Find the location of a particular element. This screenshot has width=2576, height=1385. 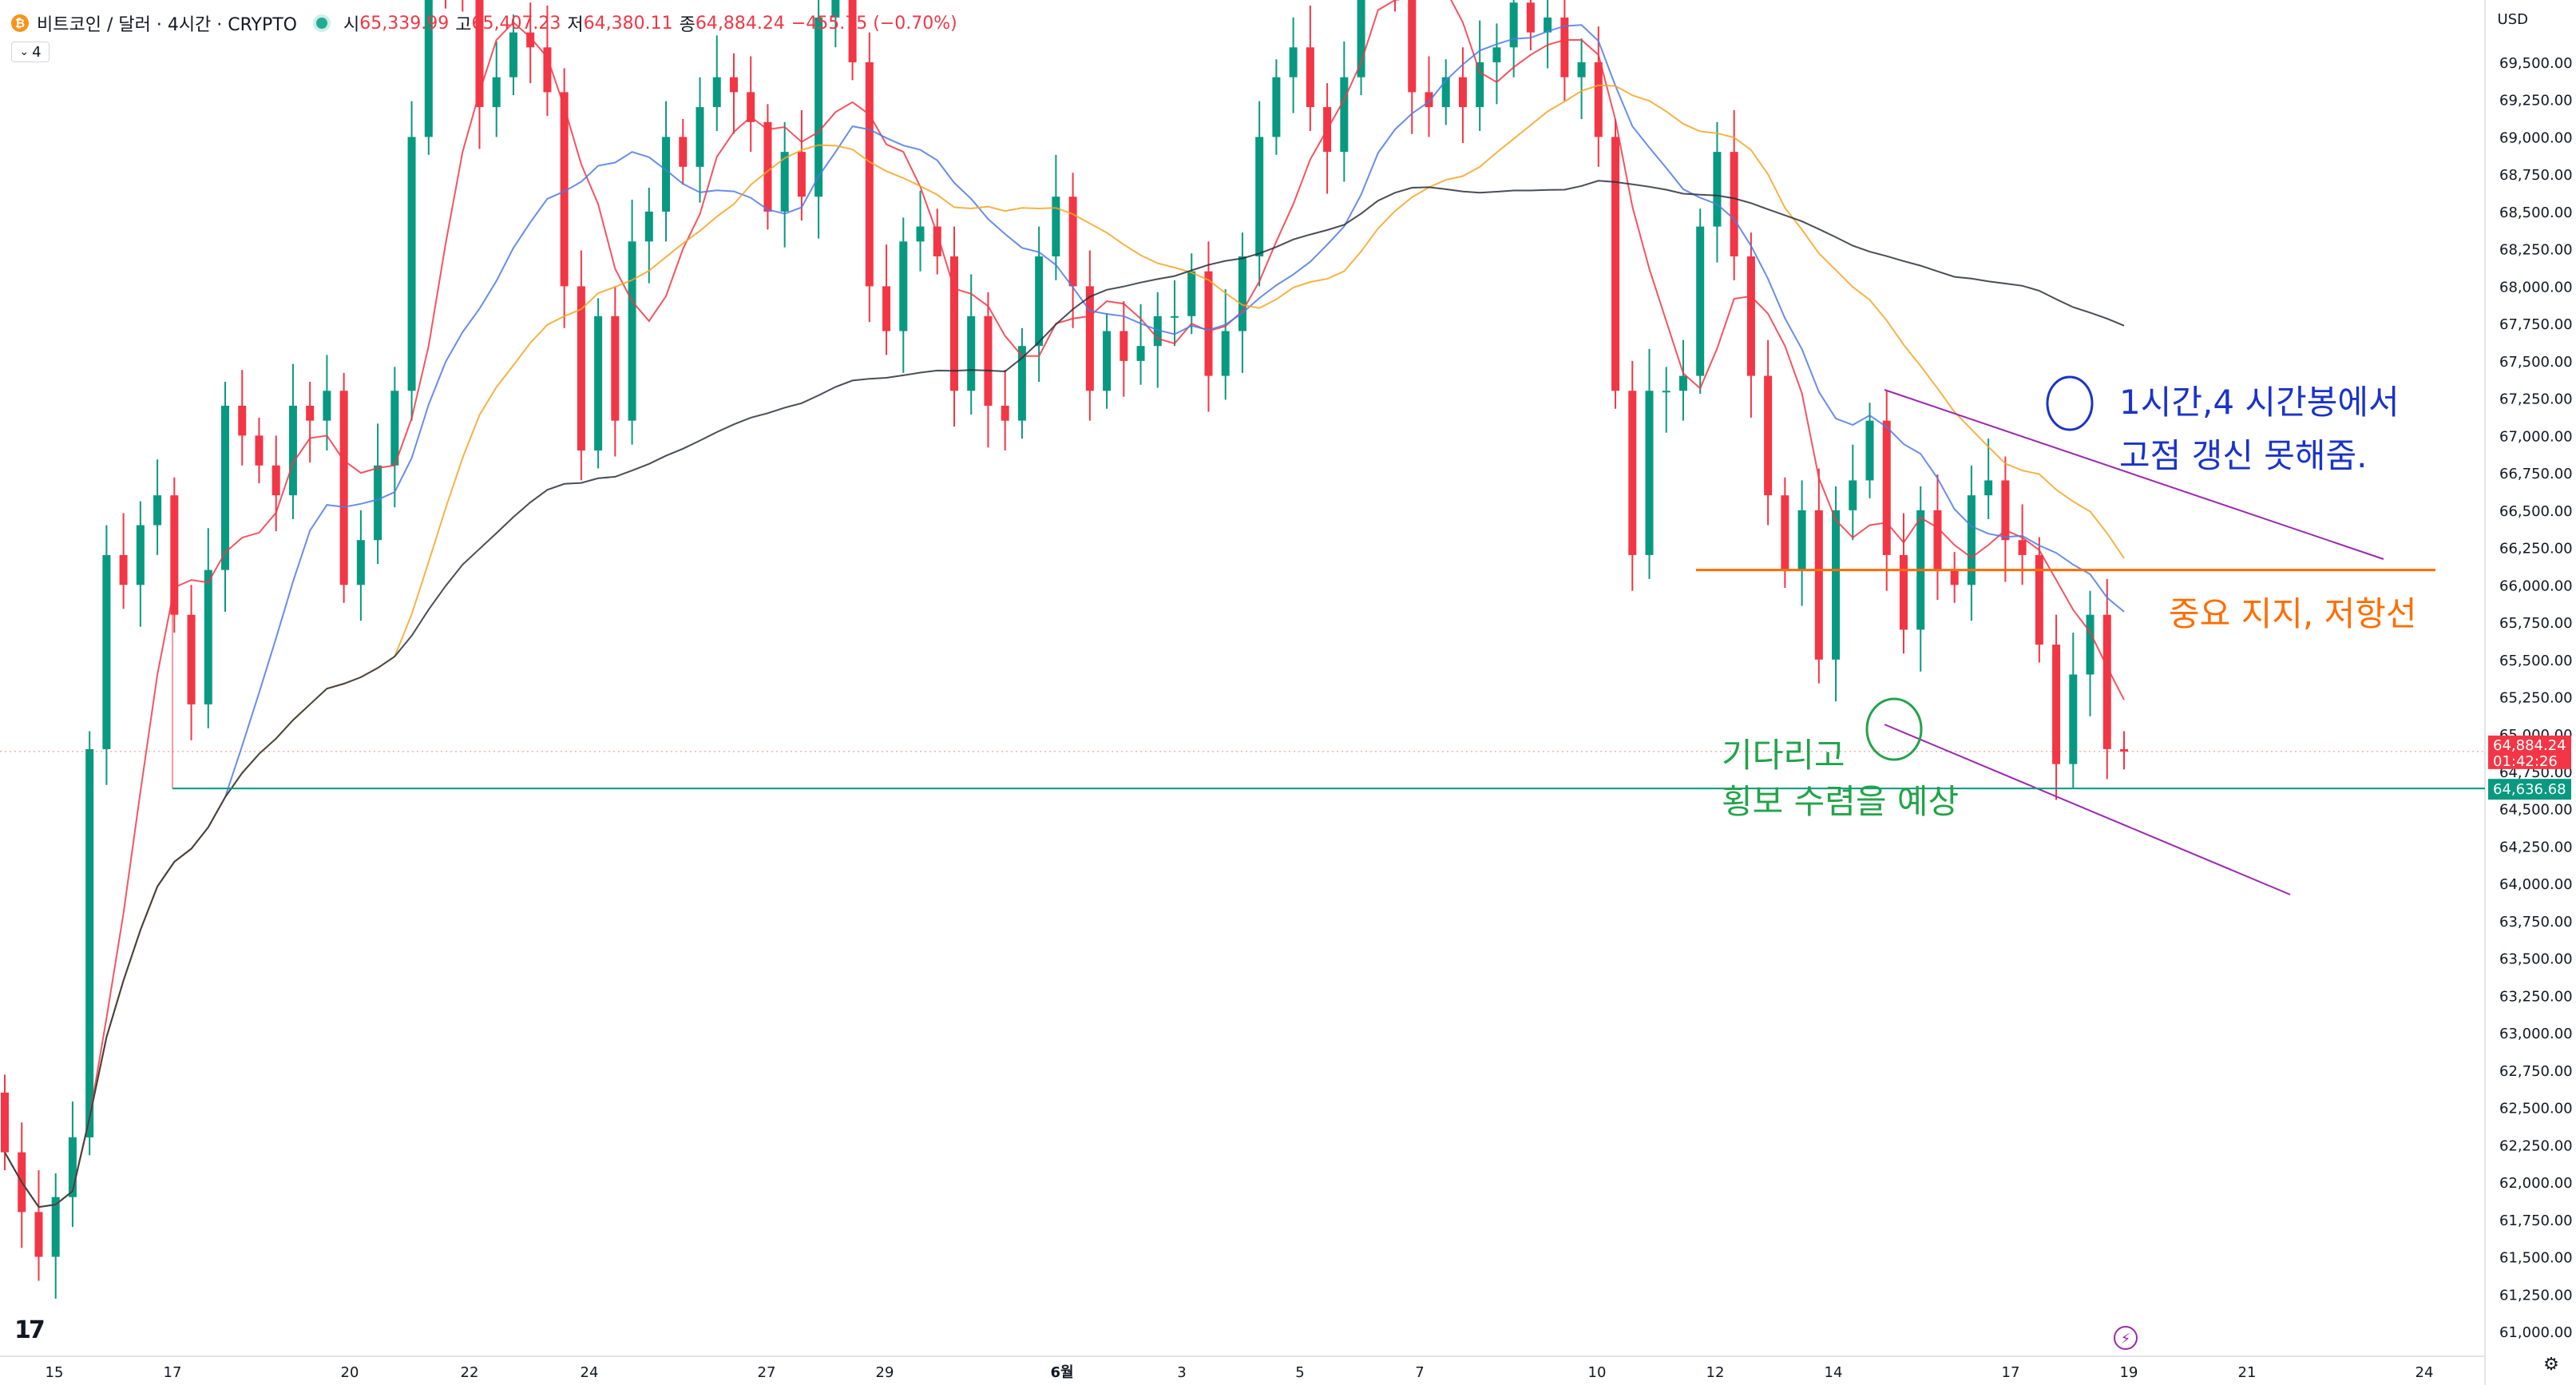

close-value: 64,884.24 is located at coordinates (740, 23).